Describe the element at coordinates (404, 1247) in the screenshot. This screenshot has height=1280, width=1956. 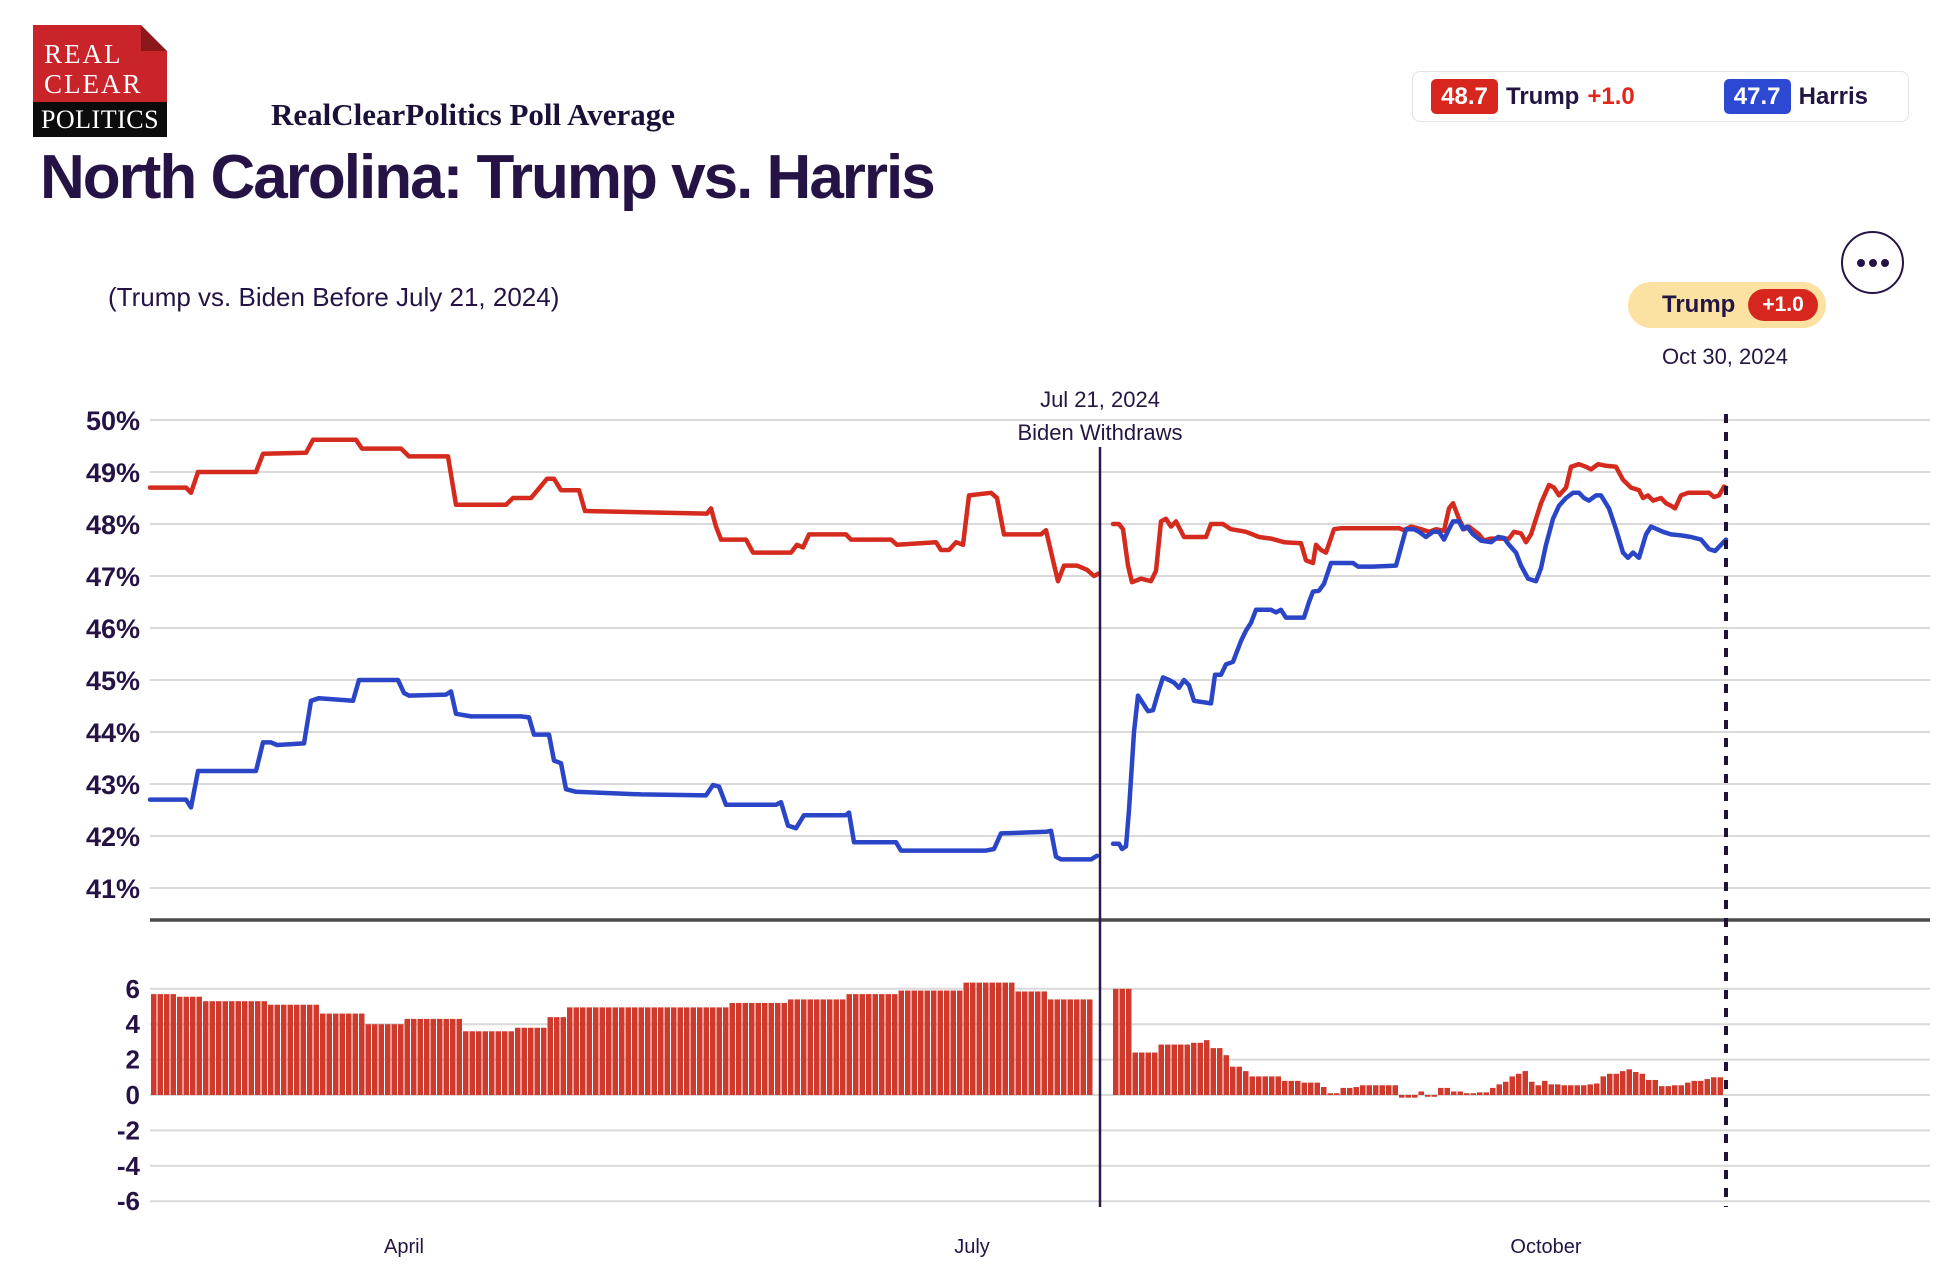
I see `x-axis-label: April` at that location.